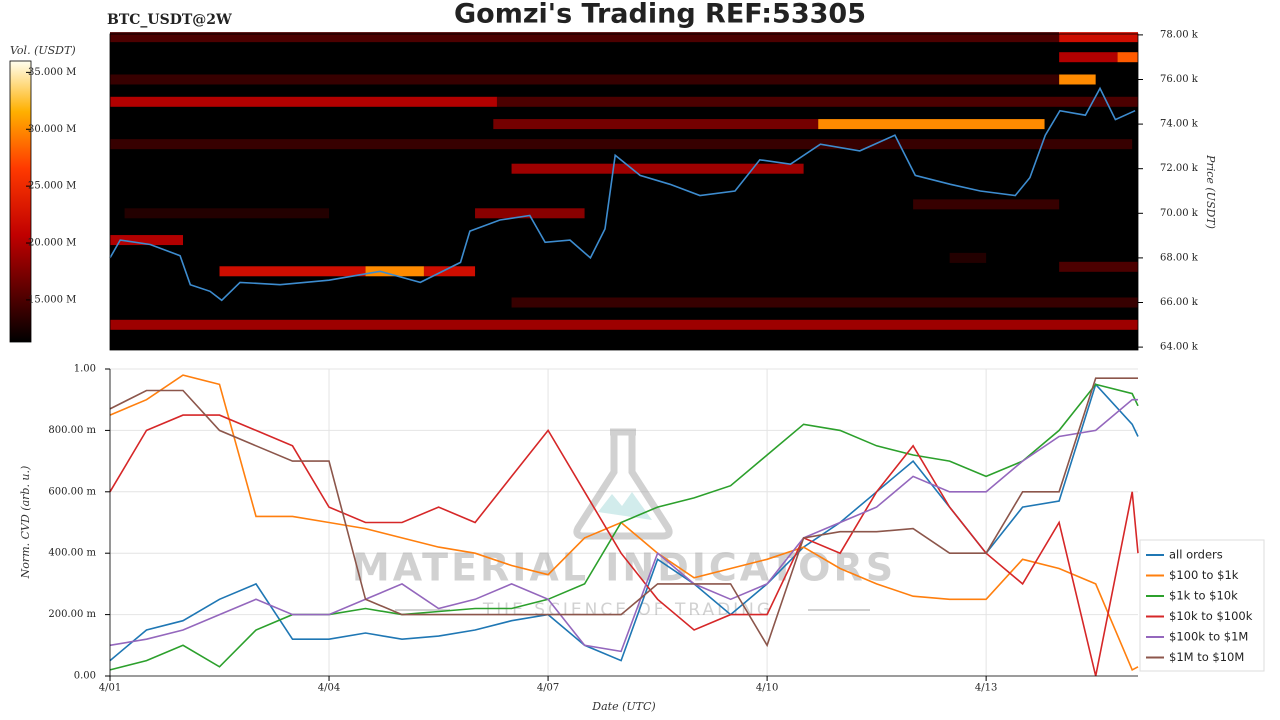  Describe the element at coordinates (72, 553) in the screenshot. I see `y-tick-label: 400.00 m` at that location.